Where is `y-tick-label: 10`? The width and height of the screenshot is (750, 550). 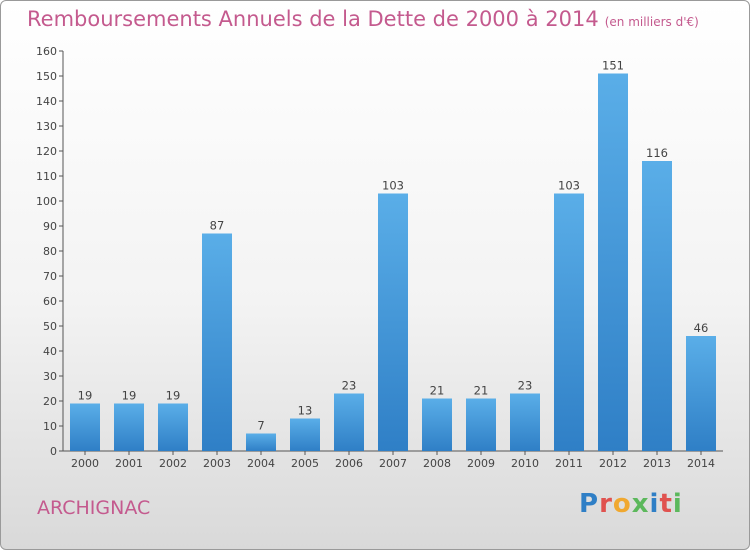
y-tick-label: 10 is located at coordinates (50, 426).